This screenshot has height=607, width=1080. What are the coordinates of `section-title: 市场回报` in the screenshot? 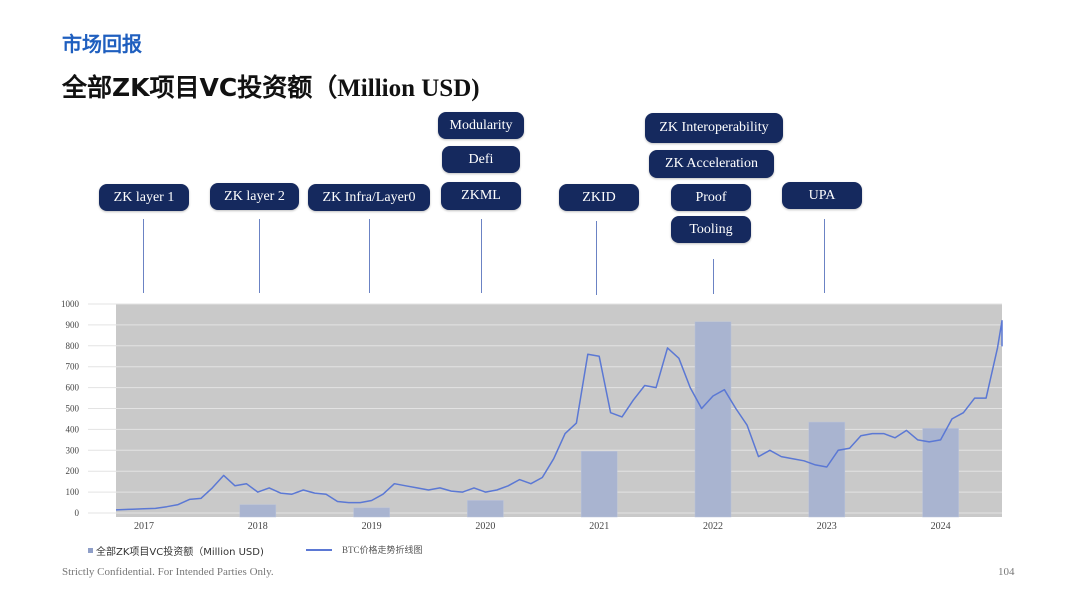 It's located at (102, 44).